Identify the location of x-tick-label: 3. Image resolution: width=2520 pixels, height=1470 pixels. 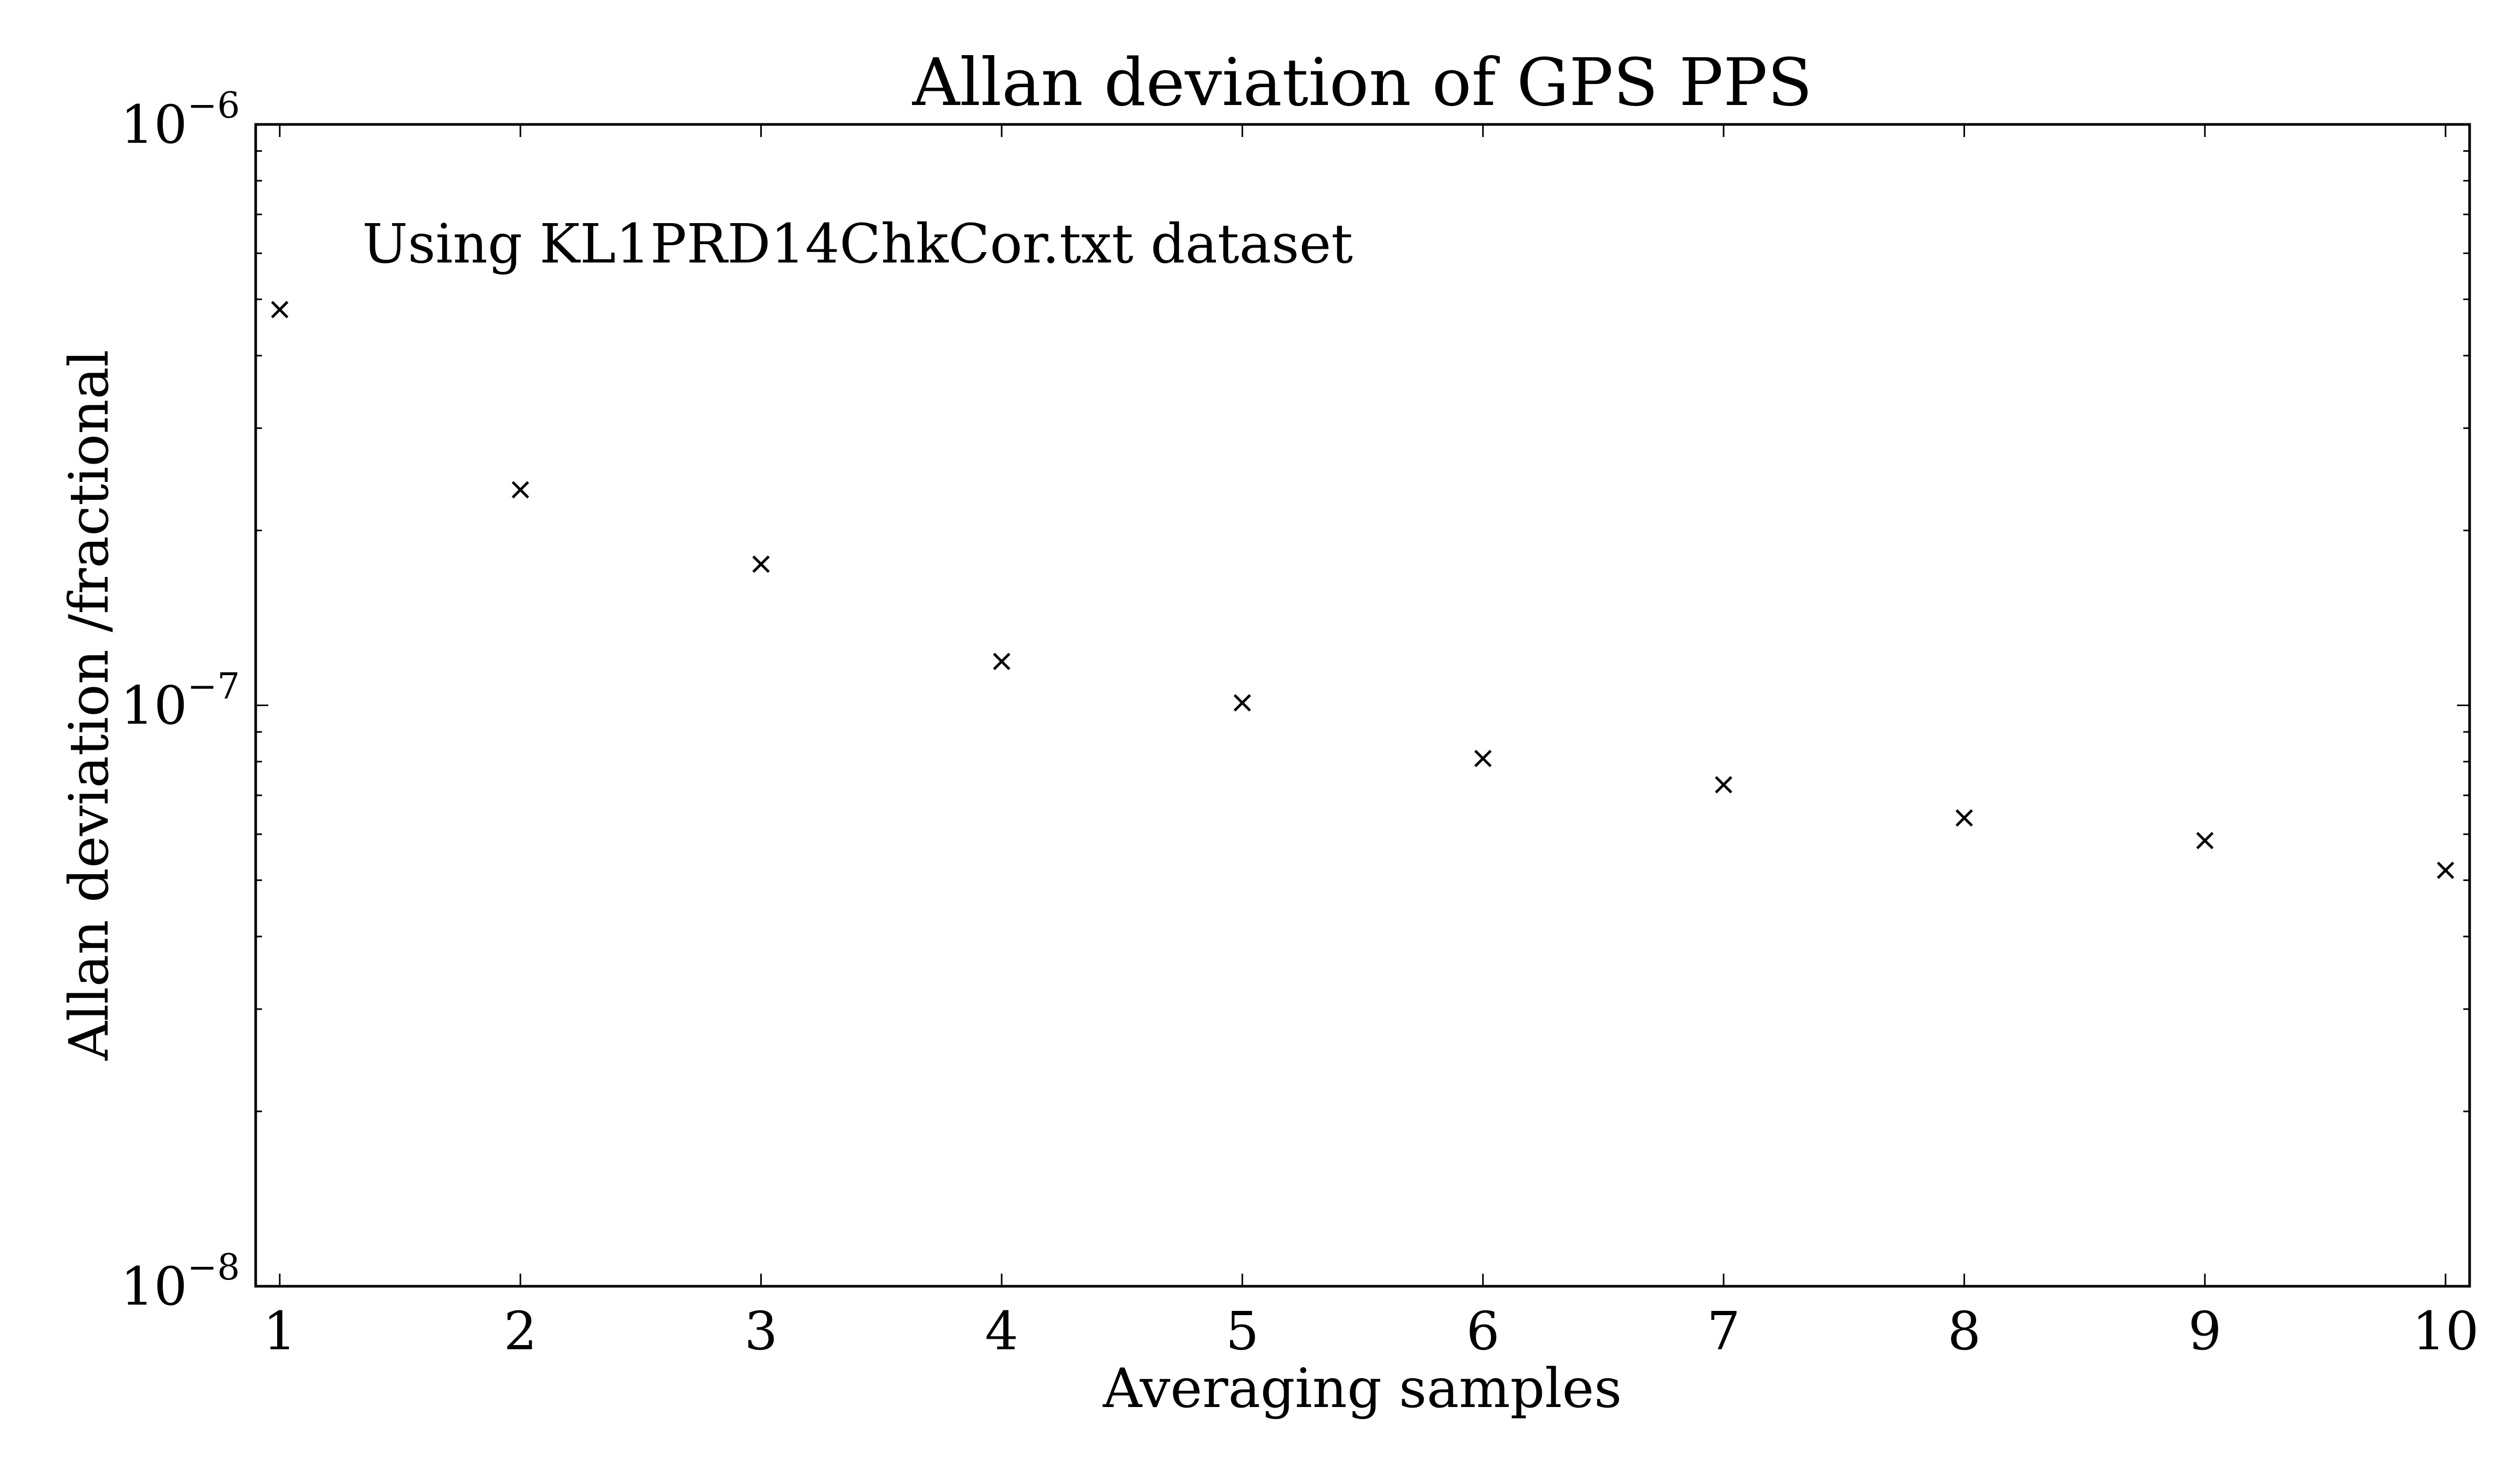
(761, 1331).